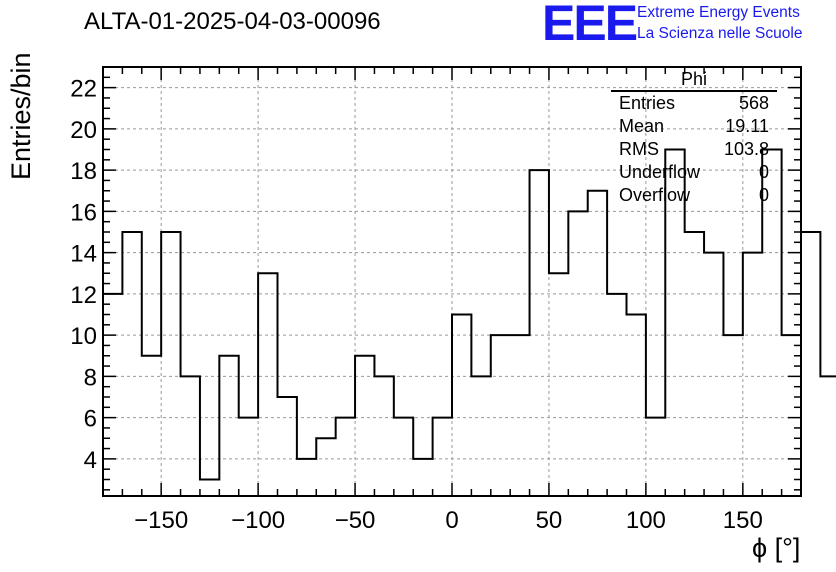 The image size is (836, 572). What do you see at coordinates (83, 130) in the screenshot?
I see `y-tick-label: 20` at bounding box center [83, 130].